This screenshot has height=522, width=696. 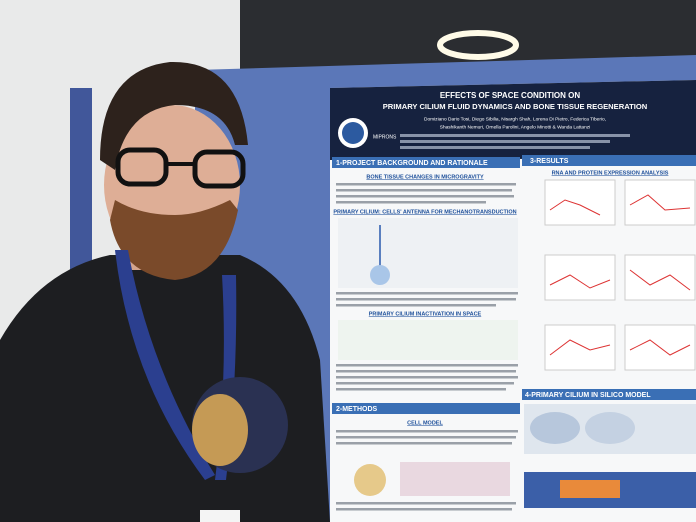 I want to click on ceiling-lamp, so click(x=478, y=45).